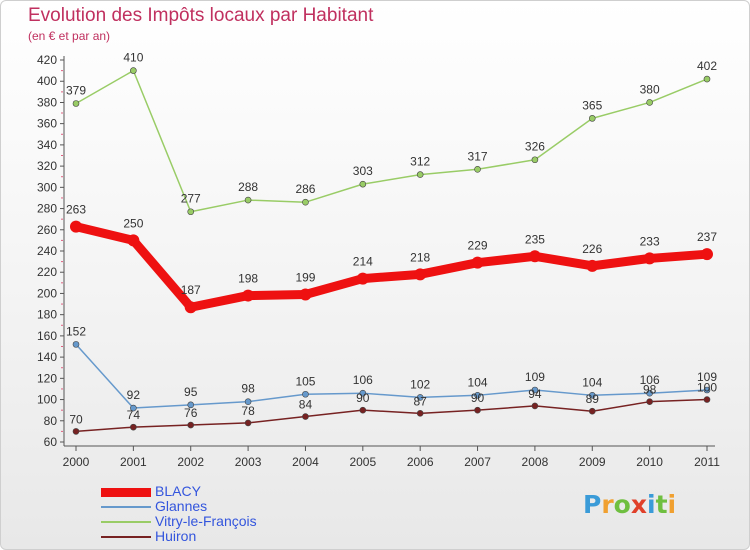 Image resolution: width=750 pixels, height=550 pixels. What do you see at coordinates (47, 315) in the screenshot?
I see `y-tick-label: 180` at bounding box center [47, 315].